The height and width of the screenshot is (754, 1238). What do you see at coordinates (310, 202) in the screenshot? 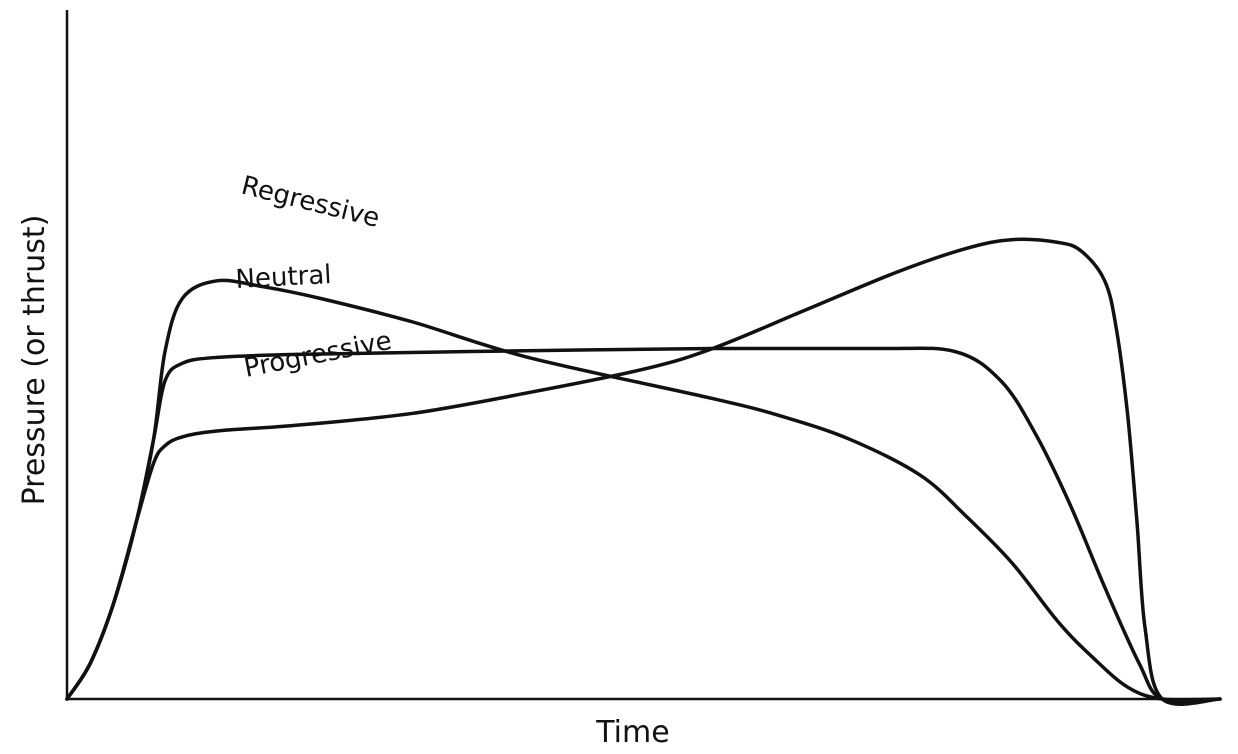
I see `regressive-label: Regressive` at bounding box center [310, 202].